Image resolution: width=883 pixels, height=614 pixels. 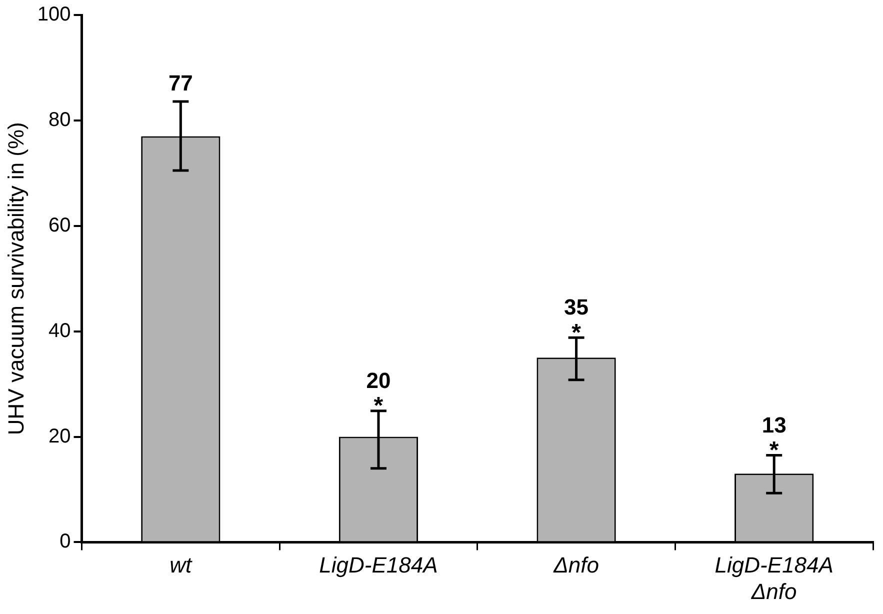 What do you see at coordinates (378, 565) in the screenshot?
I see `x-tick-label: LigD-E184A` at bounding box center [378, 565].